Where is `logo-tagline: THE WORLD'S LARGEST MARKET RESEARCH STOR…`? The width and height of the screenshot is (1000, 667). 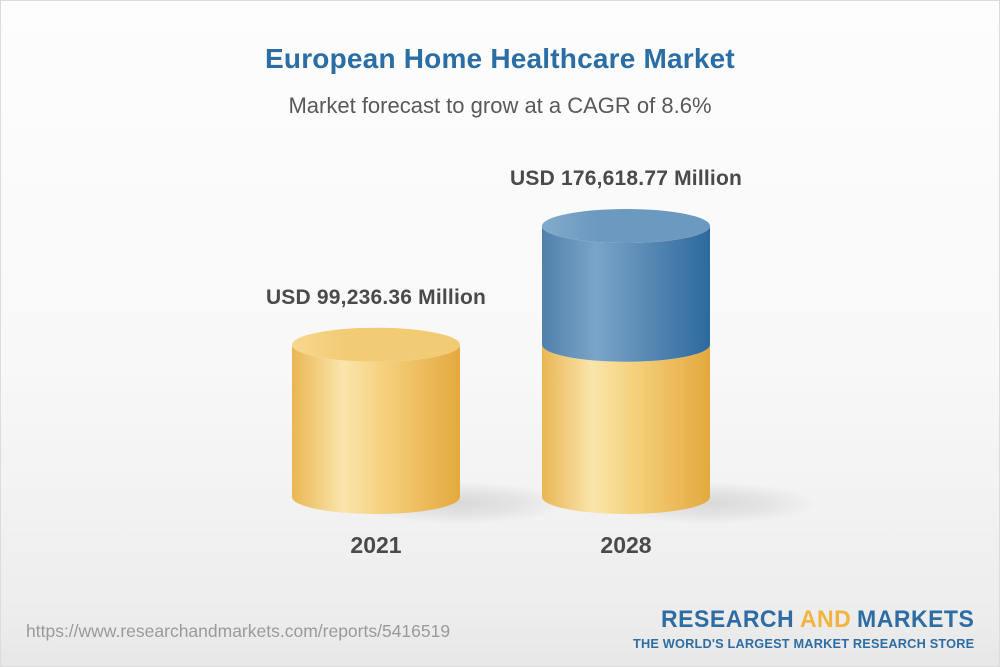 logo-tagline: THE WORLD'S LARGEST MARKET RESEARCH STOR… is located at coordinates (803, 643).